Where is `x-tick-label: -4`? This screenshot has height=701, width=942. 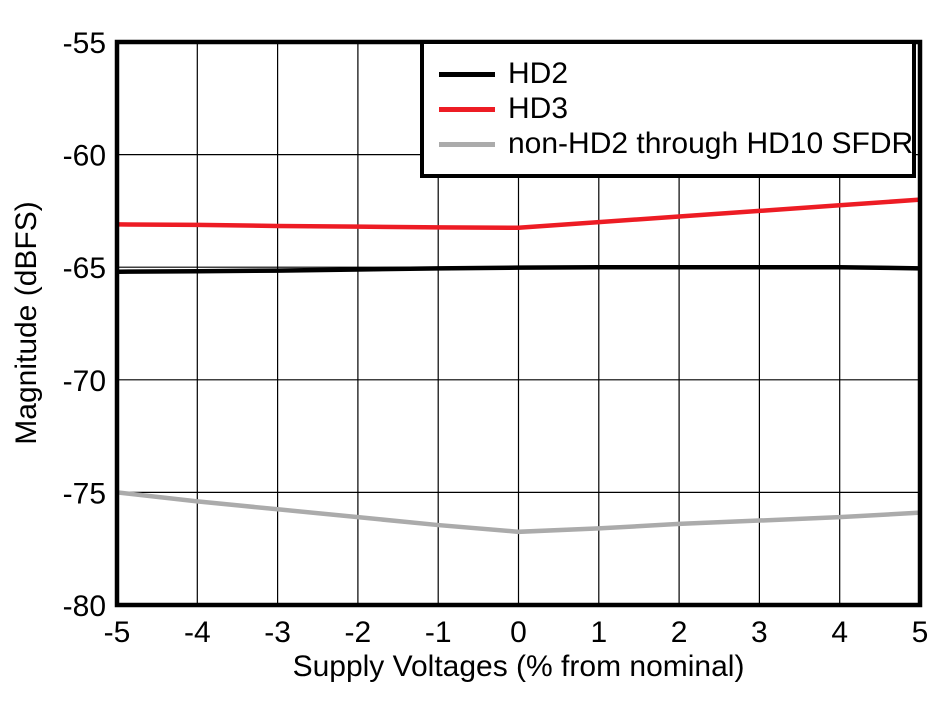
x-tick-label: -4 is located at coordinates (197, 632).